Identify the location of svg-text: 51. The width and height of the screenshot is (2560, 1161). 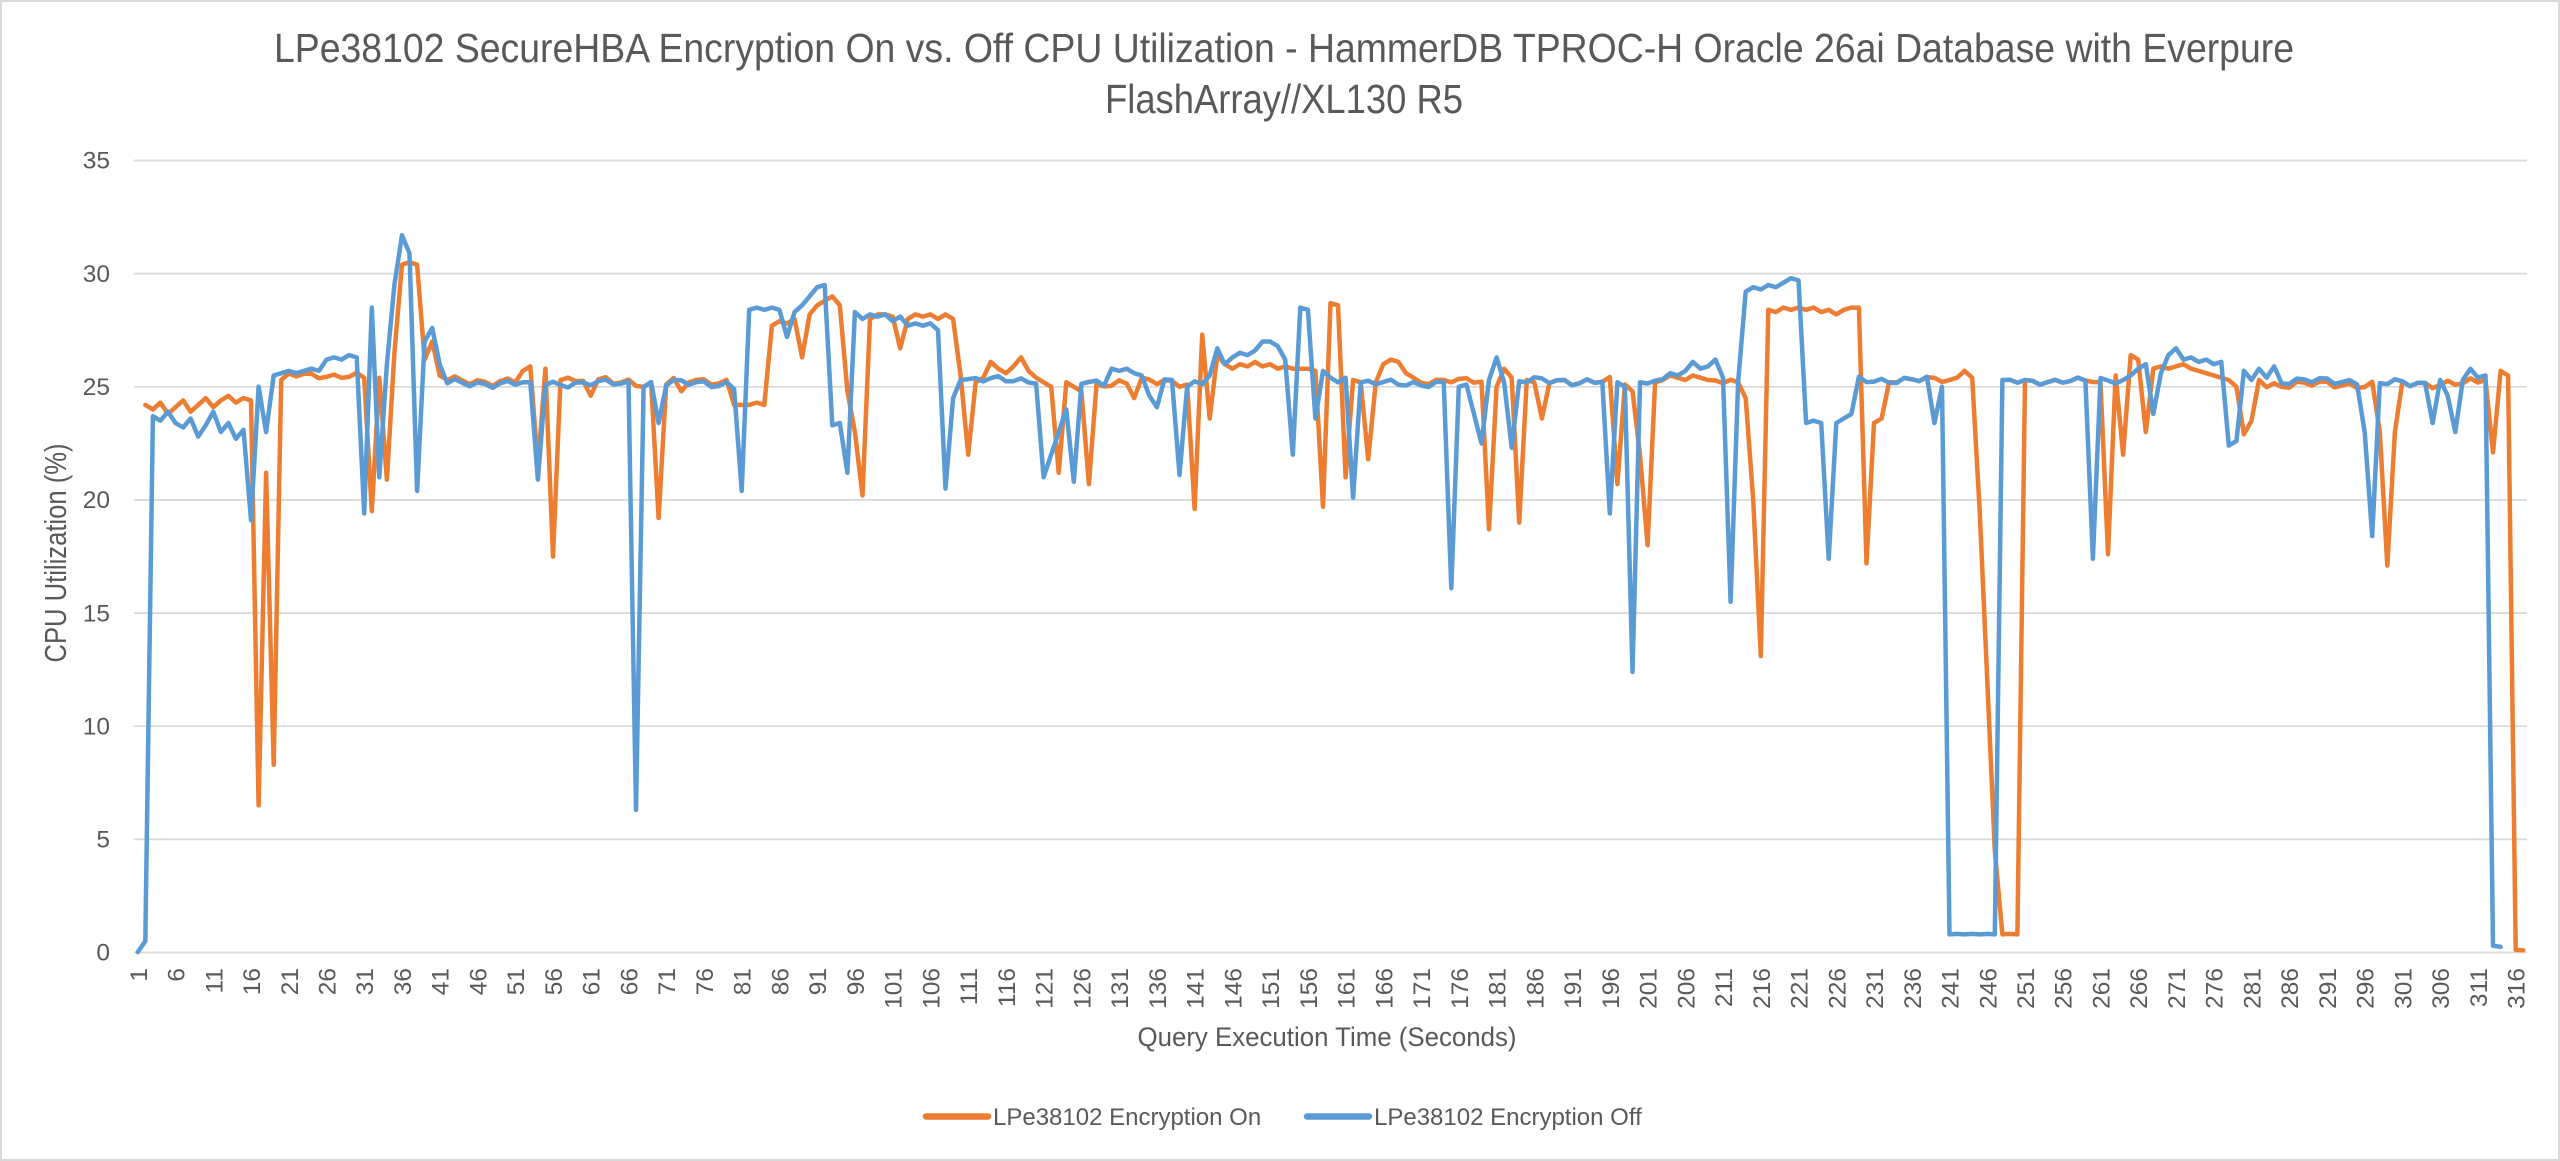
(516, 981).